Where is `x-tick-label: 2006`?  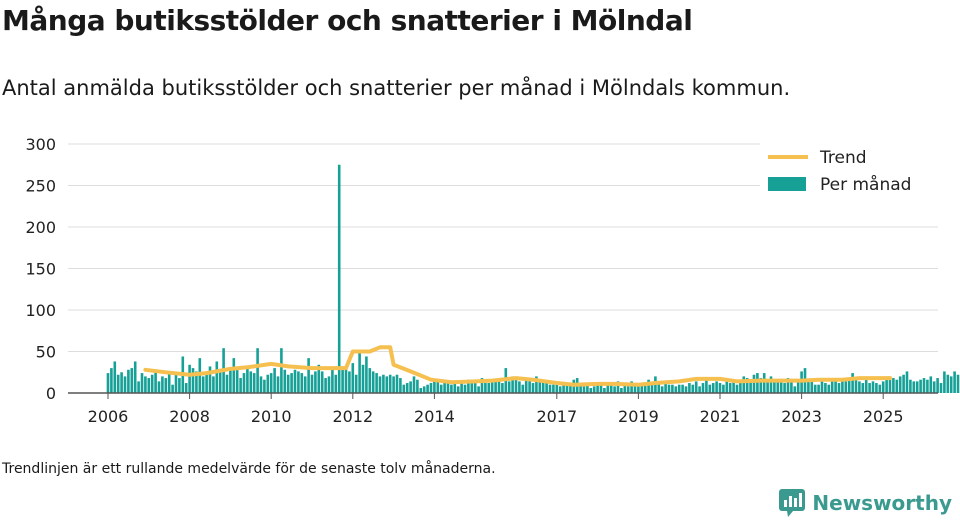 x-tick-label: 2006 is located at coordinates (108, 416).